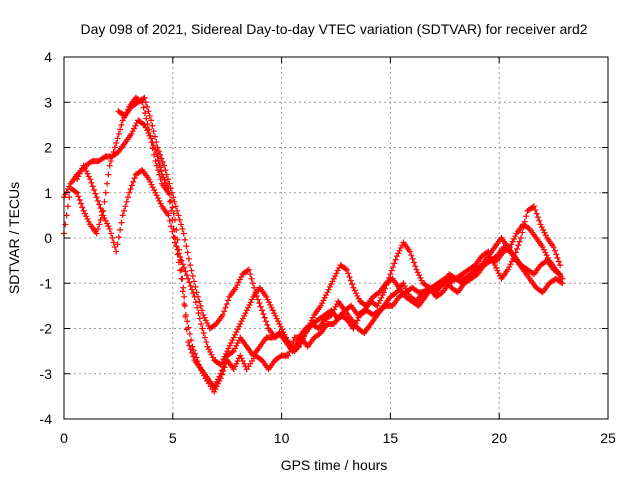 This screenshot has height=480, width=640. I want to click on y-tick-label: -1, so click(46, 283).